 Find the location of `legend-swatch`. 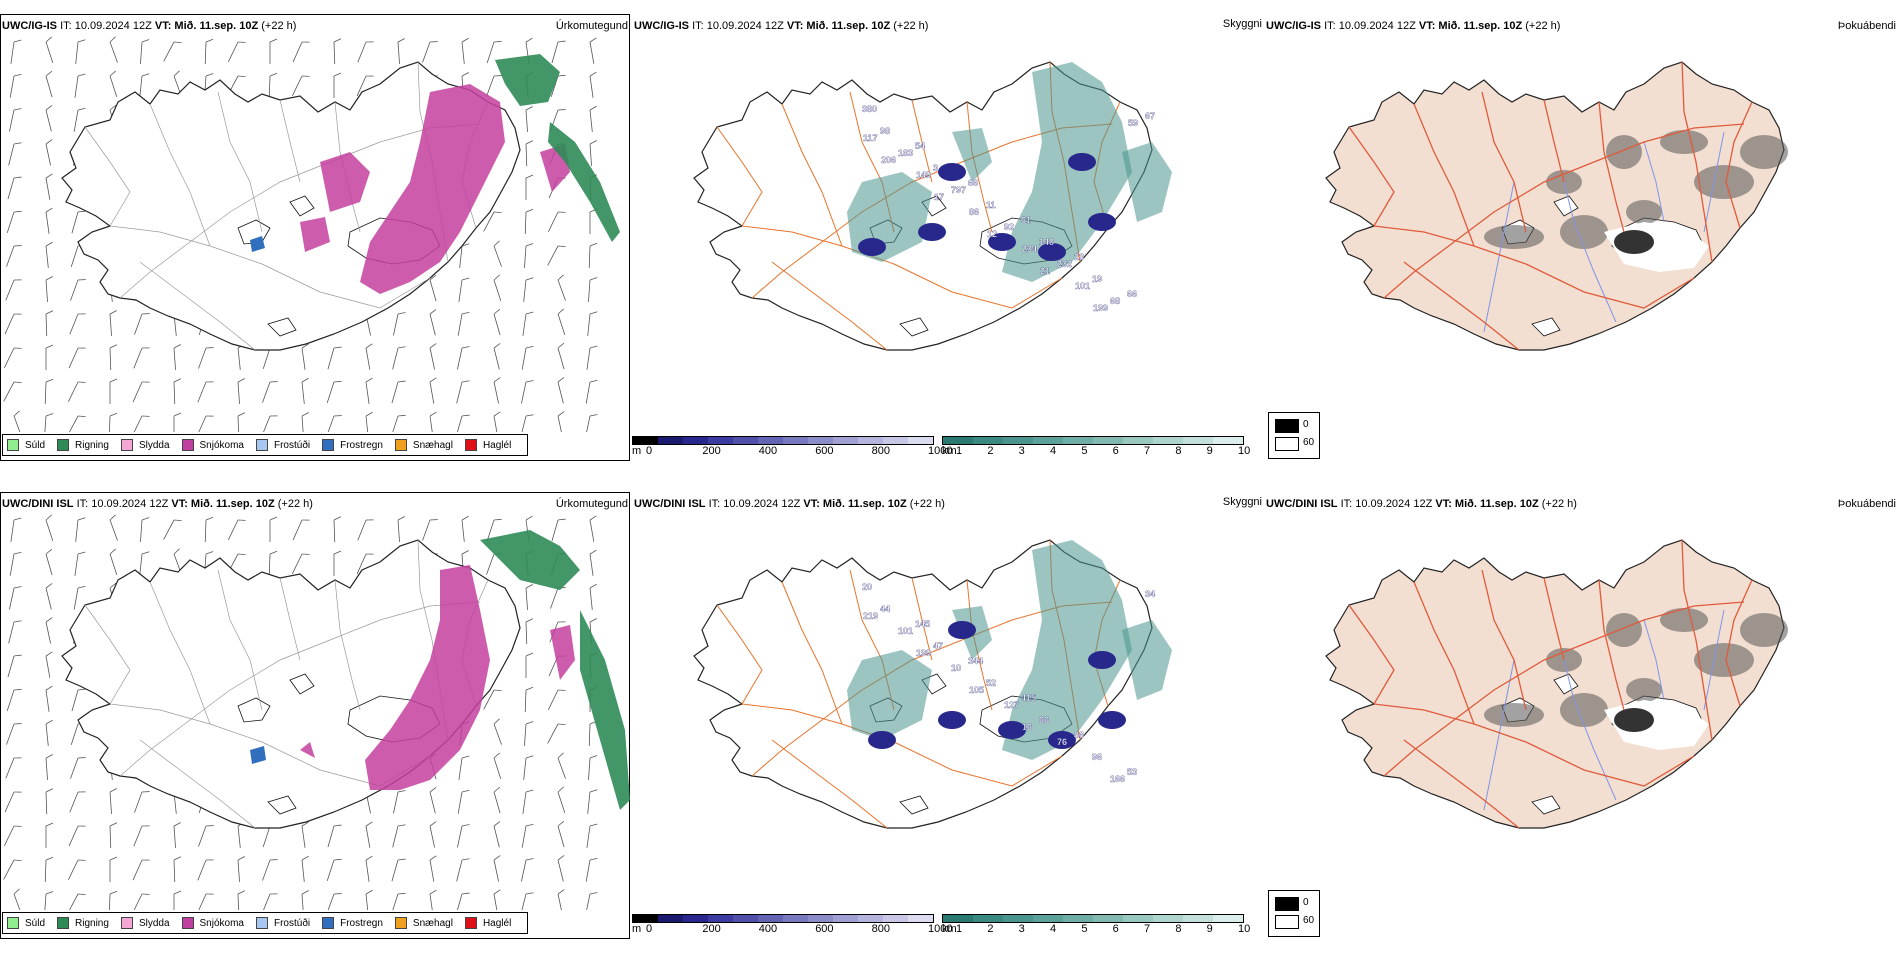

legend-swatch is located at coordinates (261, 445).